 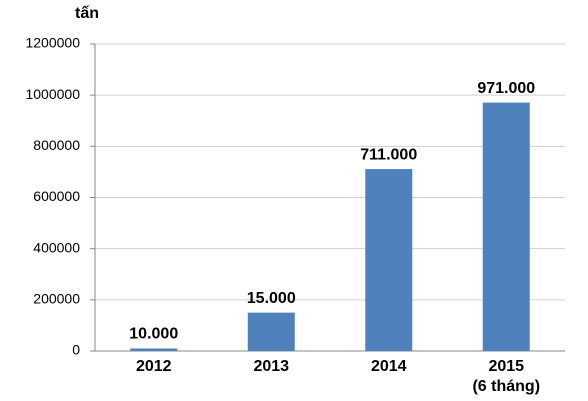 I want to click on y-tick-label: 1200000, so click(x=52, y=43).